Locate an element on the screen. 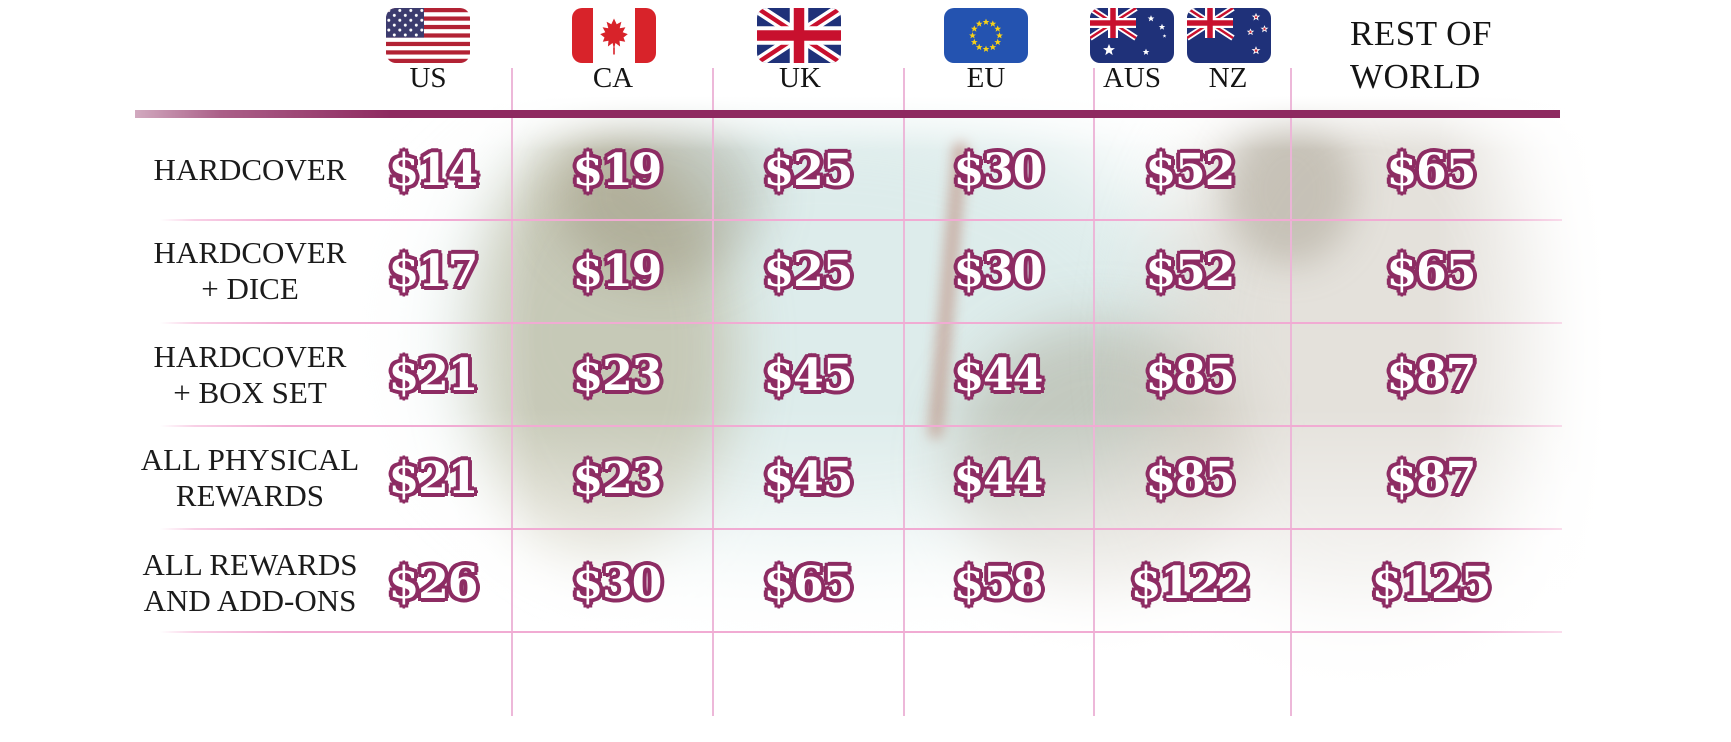 The height and width of the screenshot is (742, 1731). price-cell: $14 is located at coordinates (434, 170).